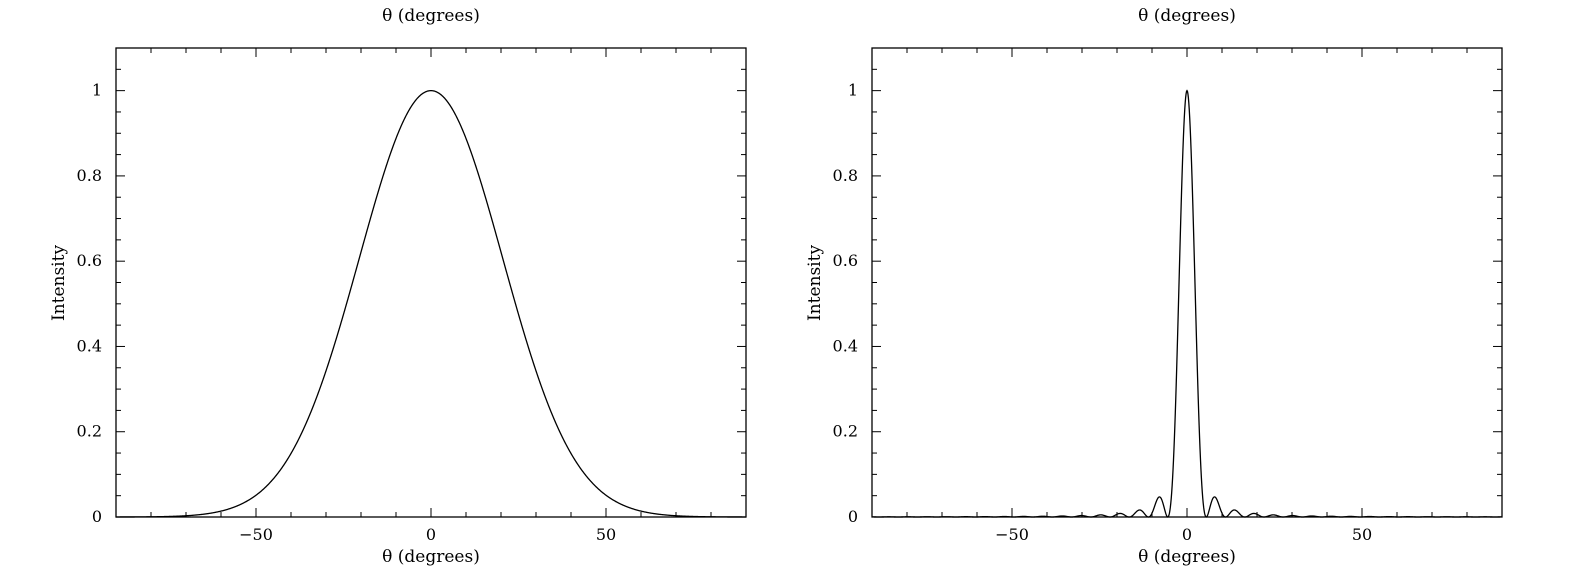  Describe the element at coordinates (853, 516) in the screenshot. I see `right-y-tick-label: 0` at that location.